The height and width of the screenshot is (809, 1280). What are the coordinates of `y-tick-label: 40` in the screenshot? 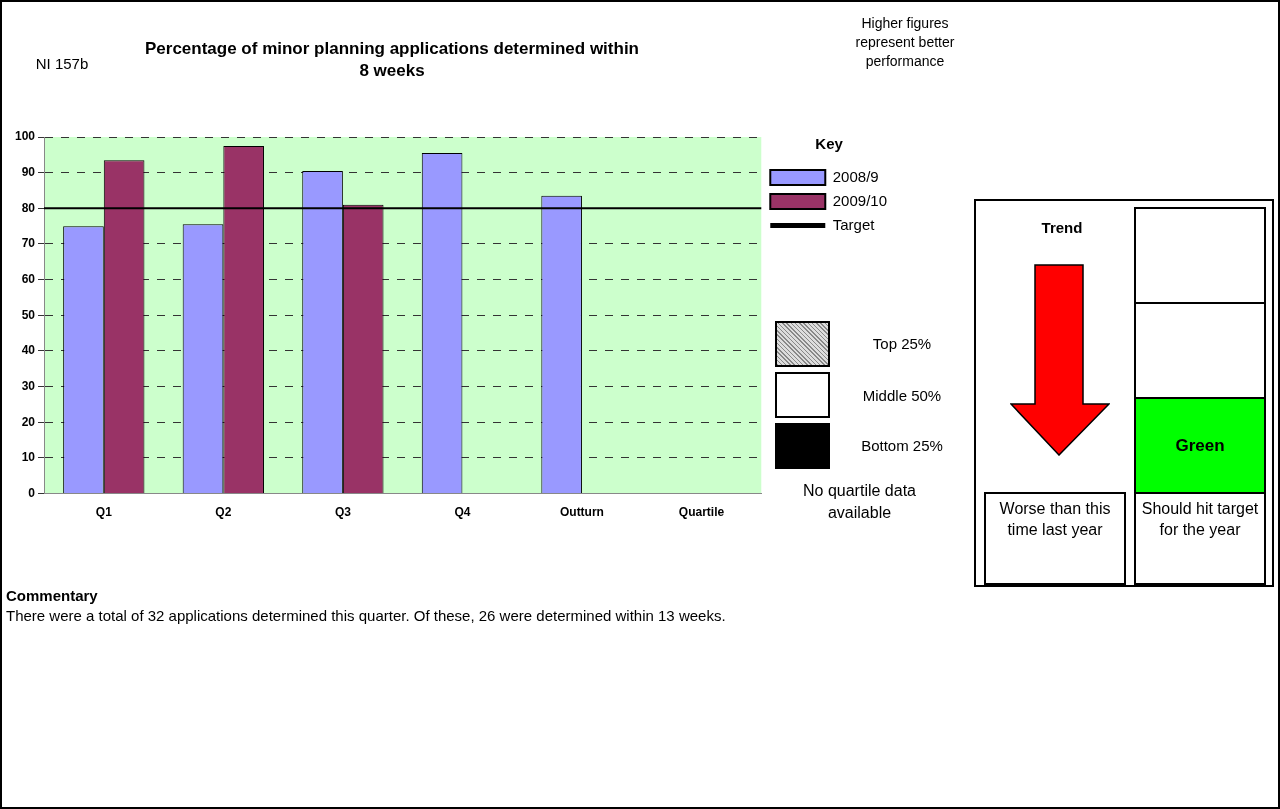 It's located at (28, 350).